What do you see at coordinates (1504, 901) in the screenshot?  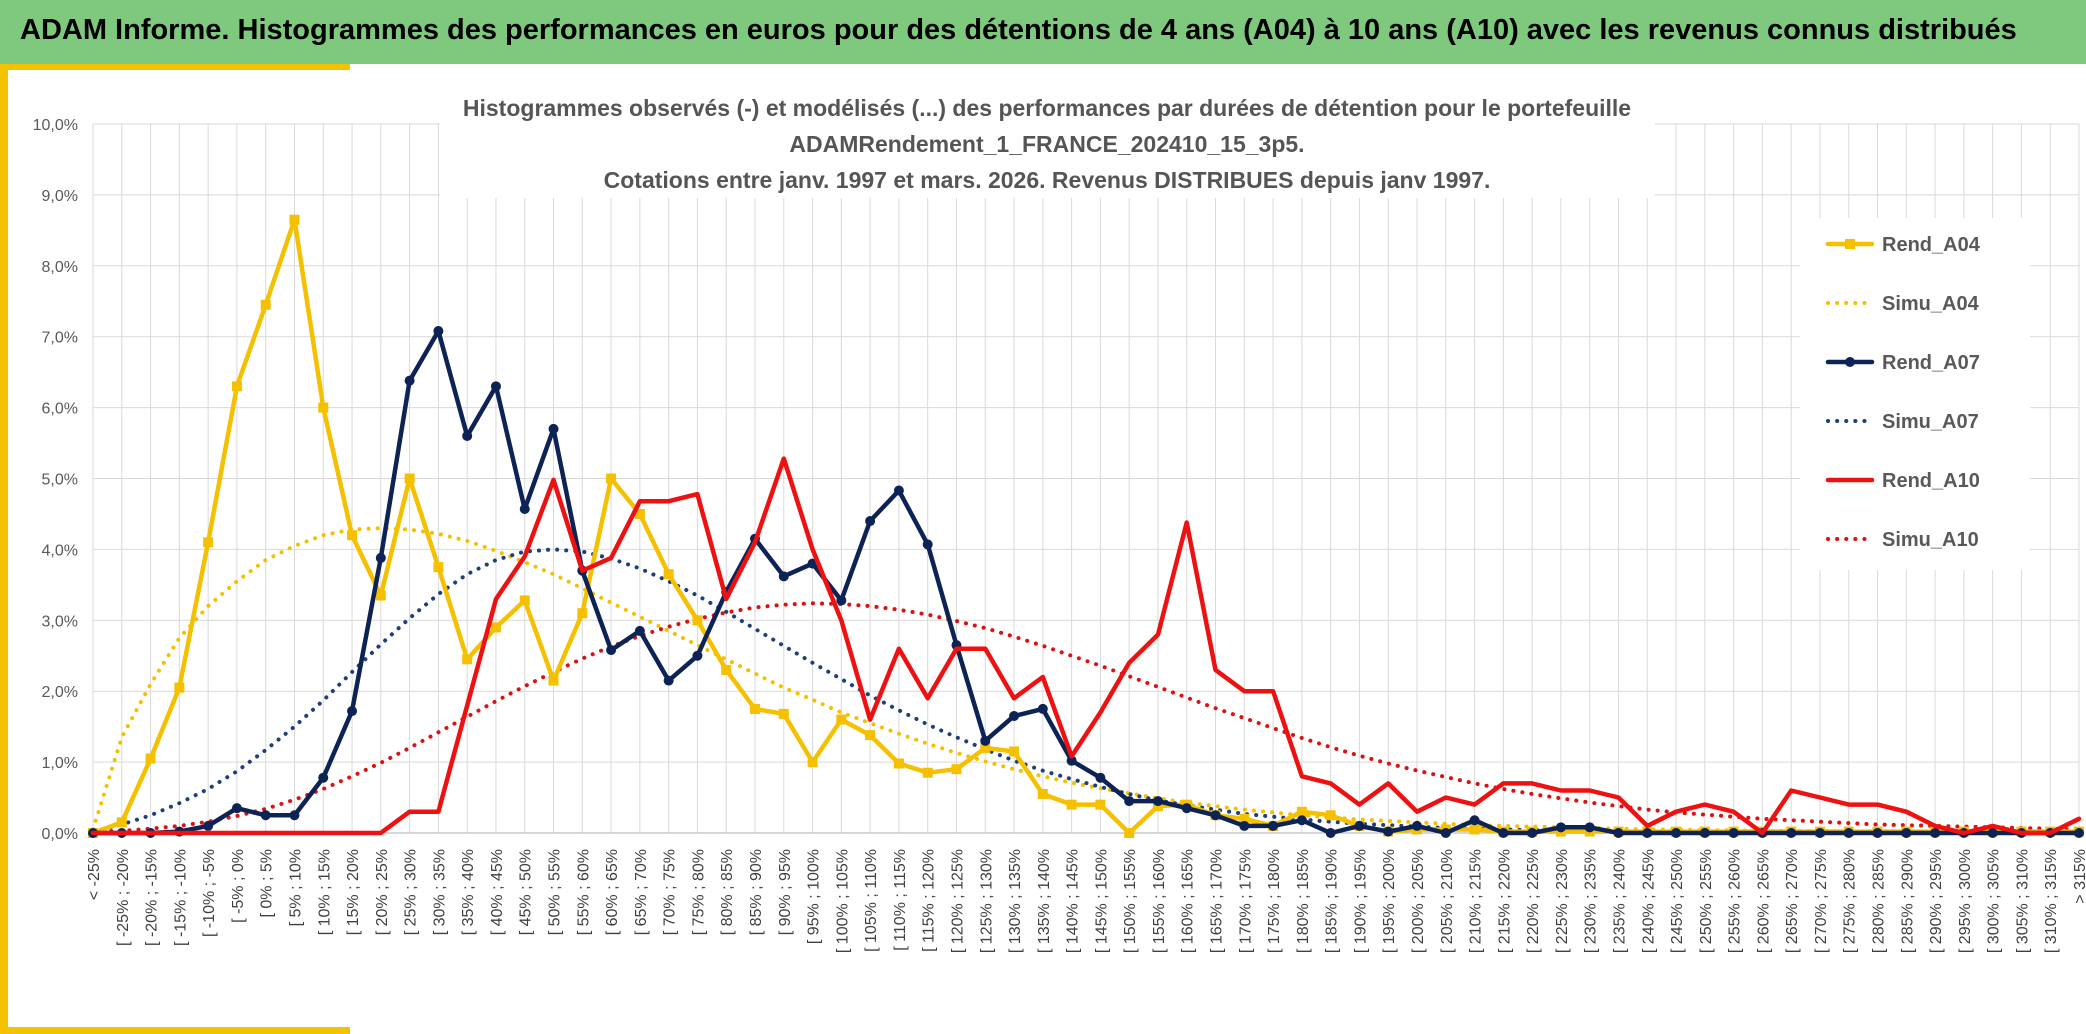 I see `x-tick-label: [ 215% ; 220%` at bounding box center [1504, 901].